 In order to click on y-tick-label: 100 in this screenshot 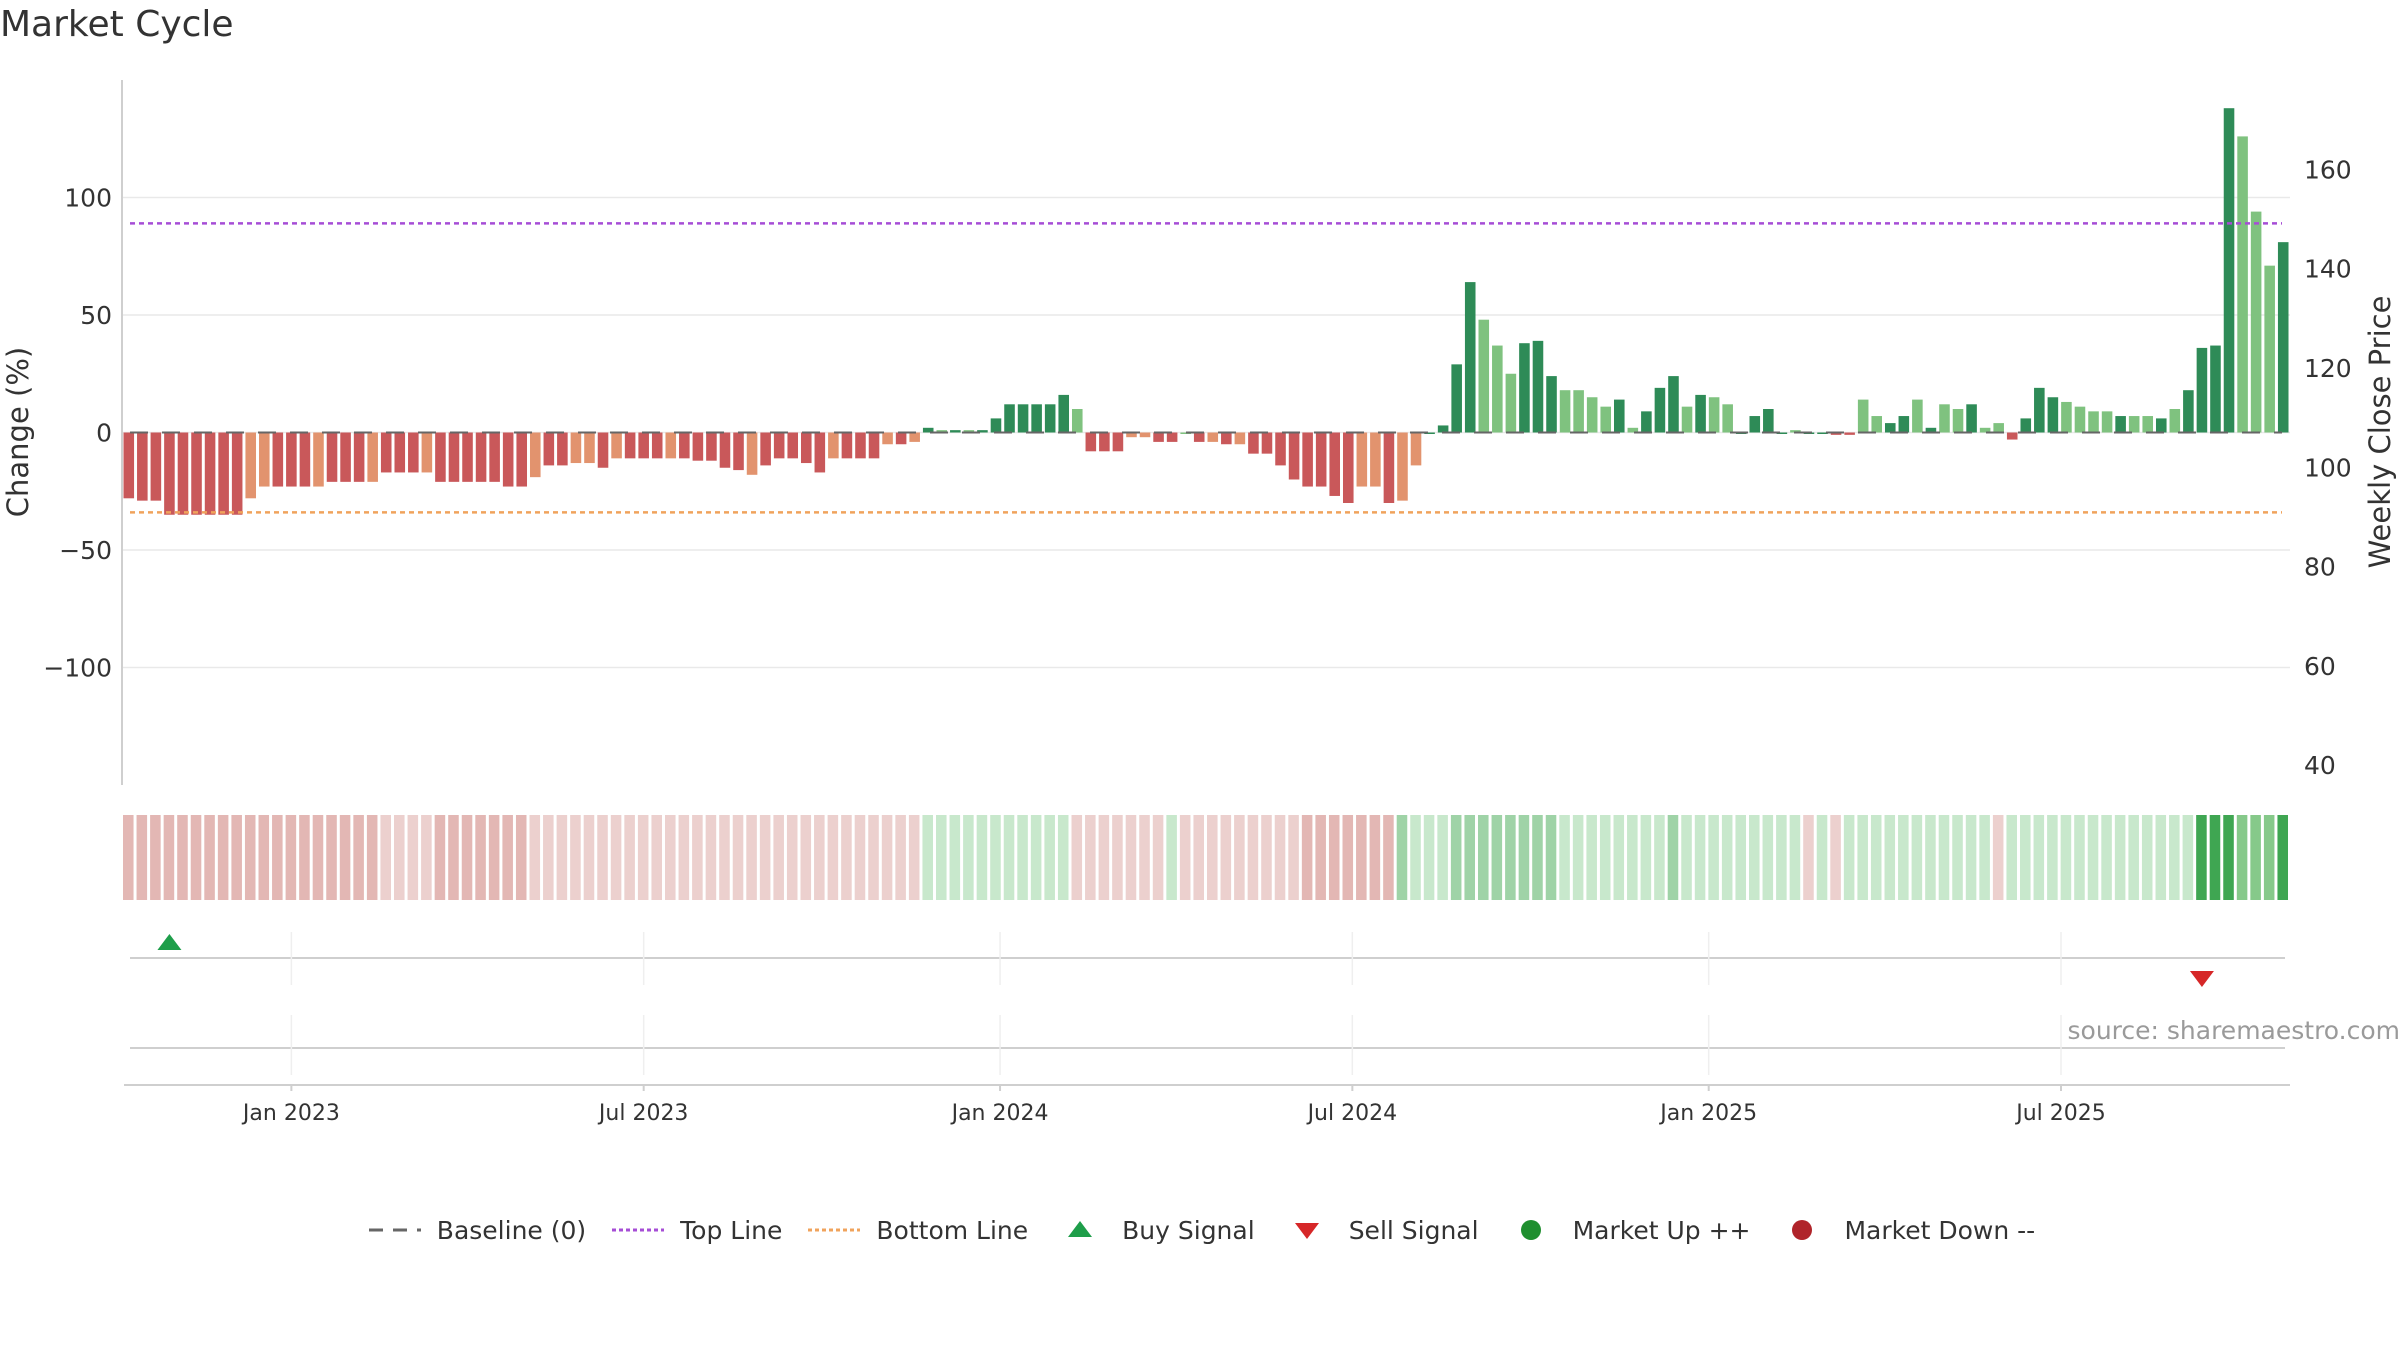, I will do `click(88, 198)`.